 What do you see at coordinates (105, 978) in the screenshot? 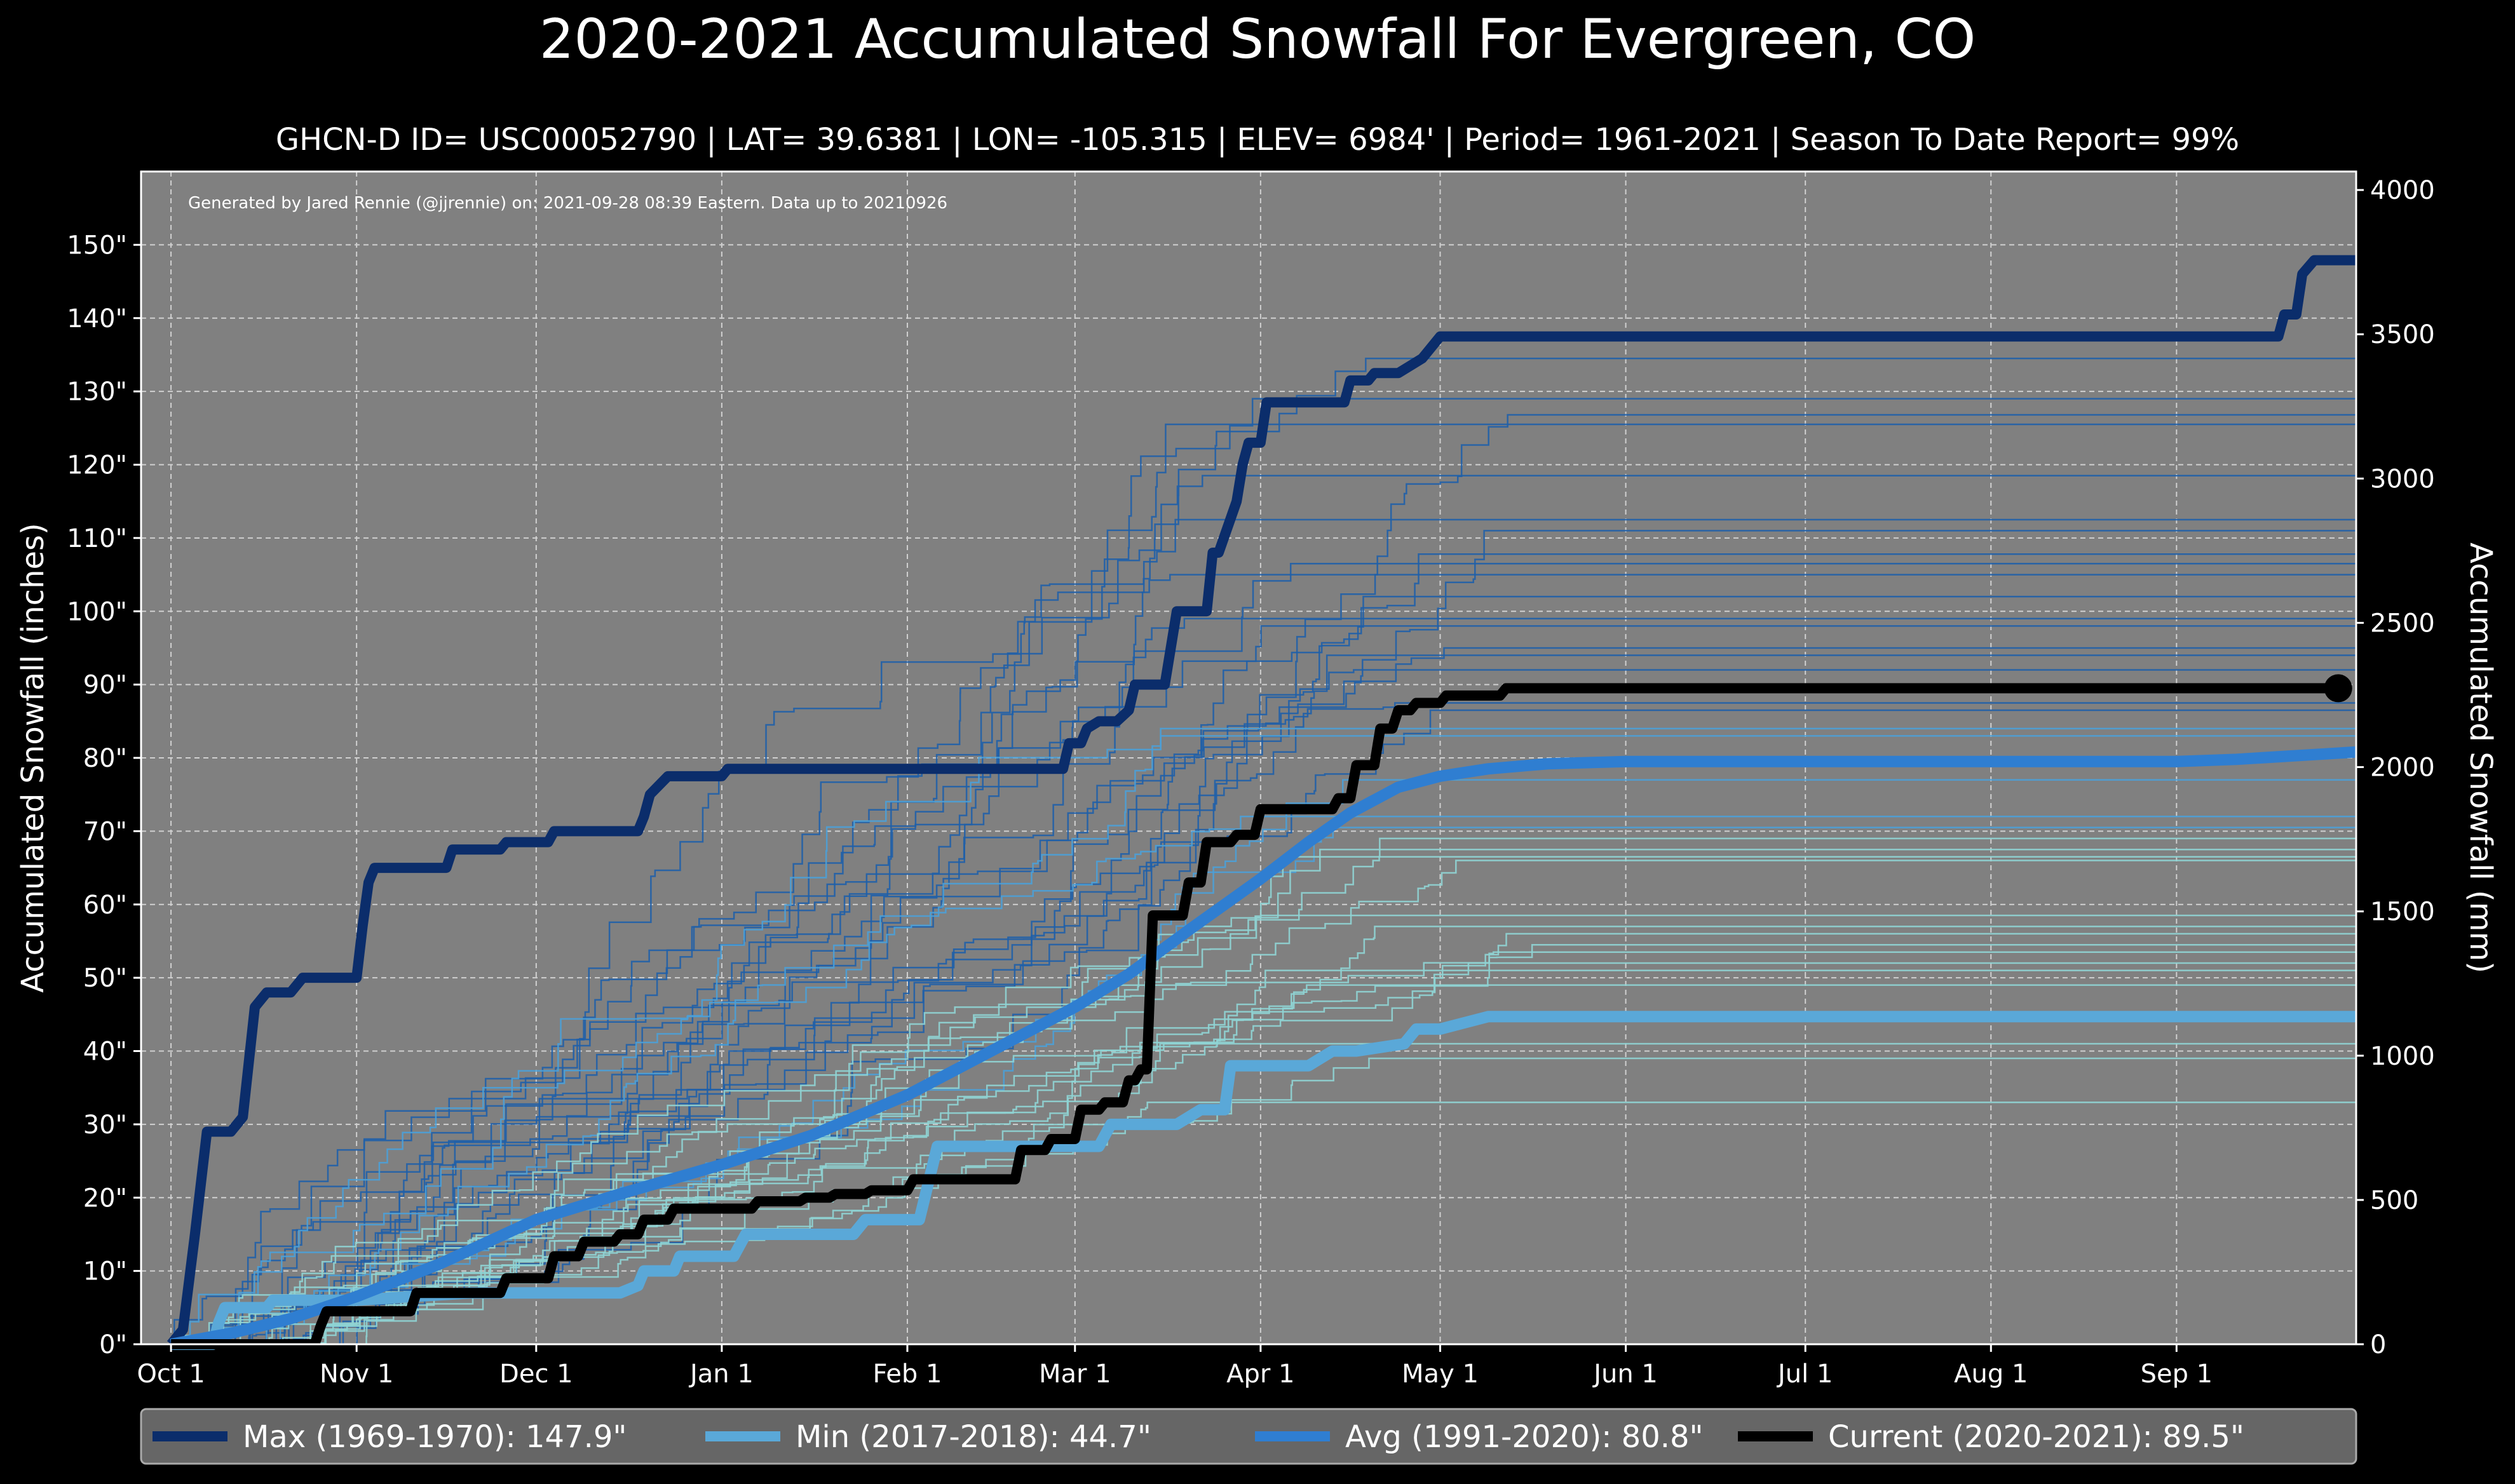
I see `y-tick-label: 50"` at bounding box center [105, 978].